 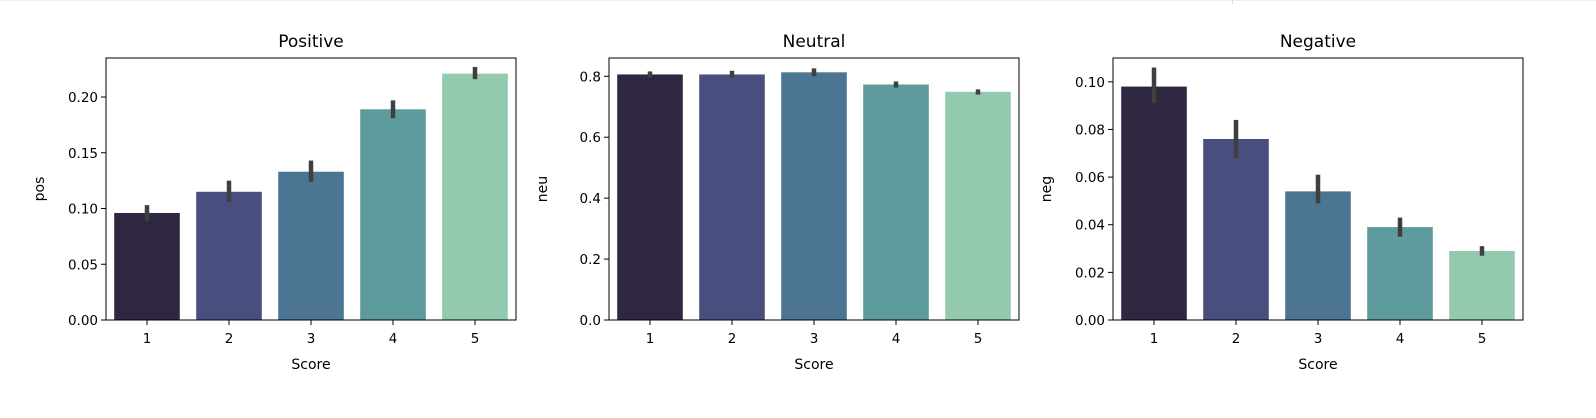 What do you see at coordinates (590, 321) in the screenshot?
I see `y-tick-label: 0.0` at bounding box center [590, 321].